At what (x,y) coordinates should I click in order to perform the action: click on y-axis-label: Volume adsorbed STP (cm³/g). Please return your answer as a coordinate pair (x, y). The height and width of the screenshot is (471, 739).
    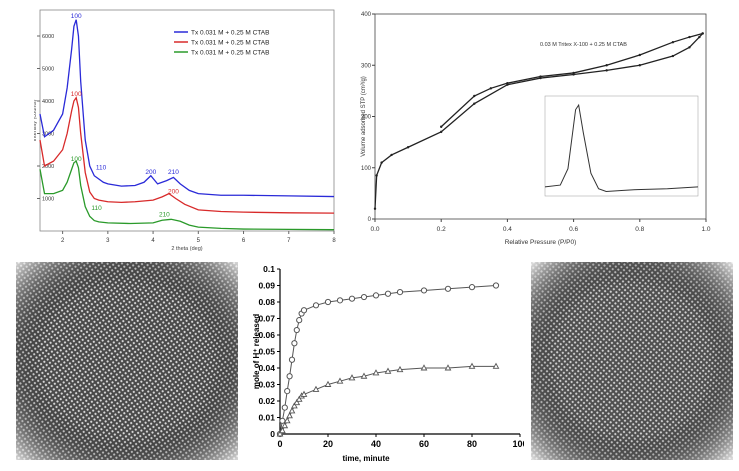
    Looking at the image, I should click on (364, 116).